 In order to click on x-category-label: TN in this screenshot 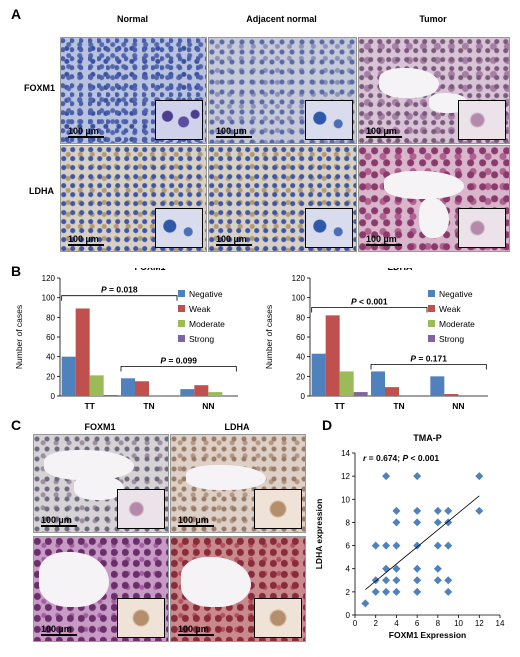, I will do `click(398, 406)`.